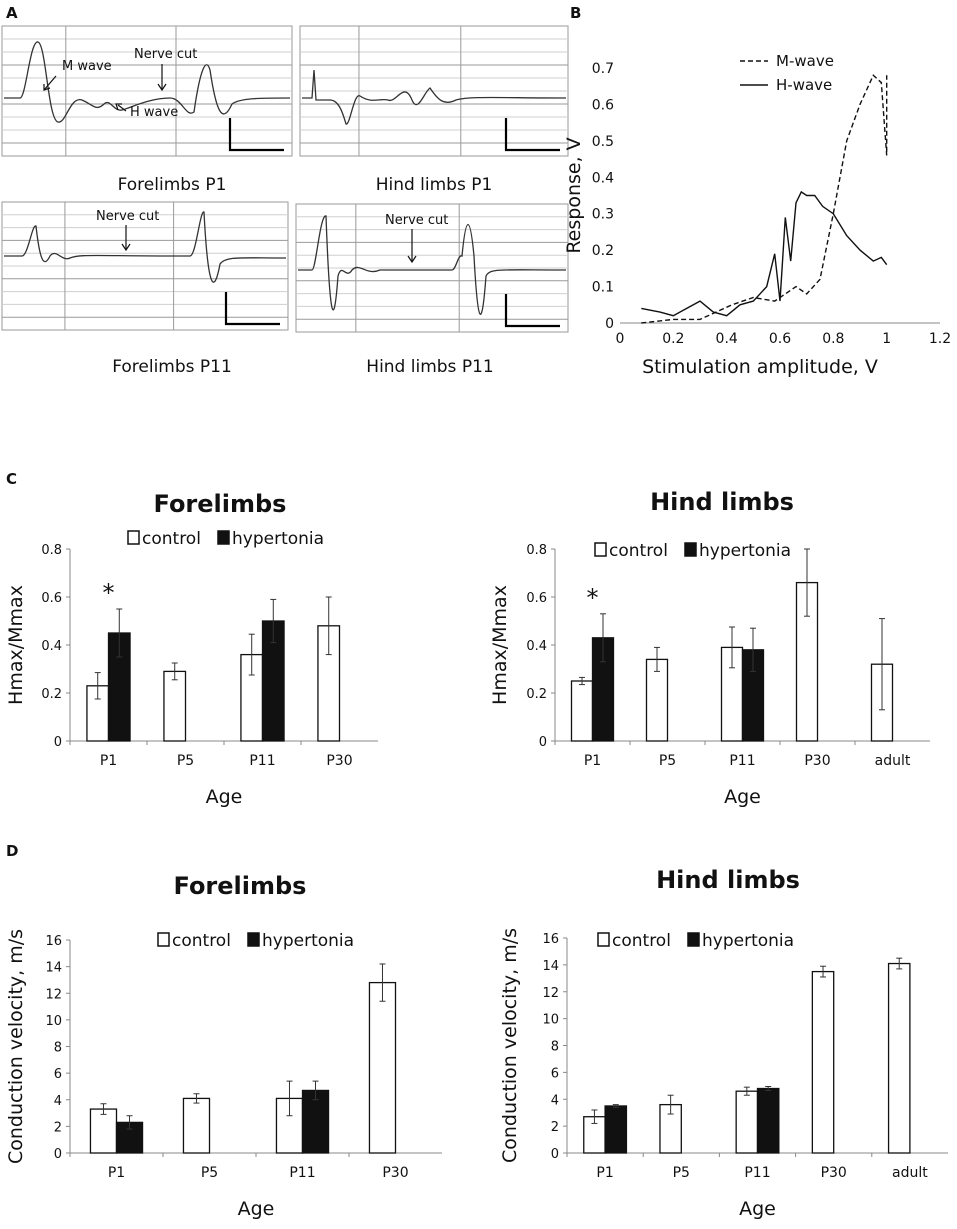 The width and height of the screenshot is (957, 1229). Describe the element at coordinates (780, 339) in the screenshot. I see `x-tick-label: 0.6` at that location.